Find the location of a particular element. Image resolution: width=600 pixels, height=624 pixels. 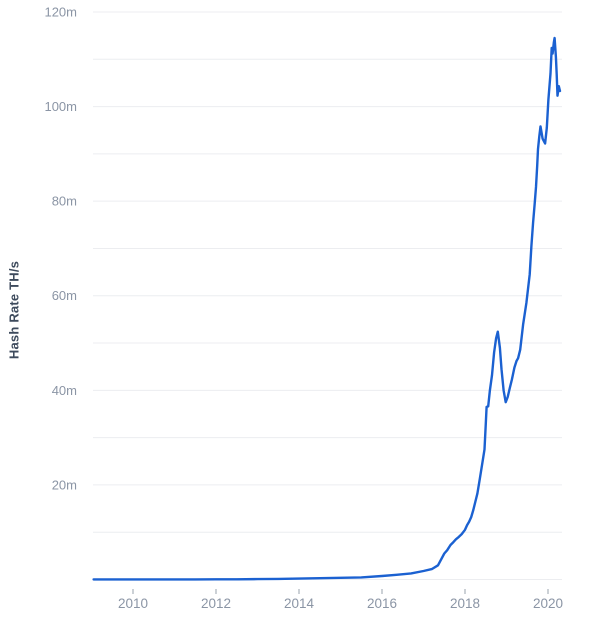

x-tick-label: 2016 is located at coordinates (382, 603).